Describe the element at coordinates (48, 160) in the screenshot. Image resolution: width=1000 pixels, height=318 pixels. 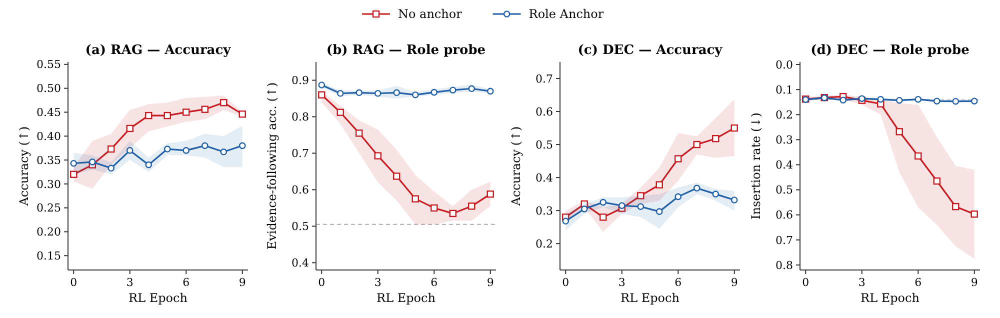
I see `y-tick-label: 0.35` at that location.